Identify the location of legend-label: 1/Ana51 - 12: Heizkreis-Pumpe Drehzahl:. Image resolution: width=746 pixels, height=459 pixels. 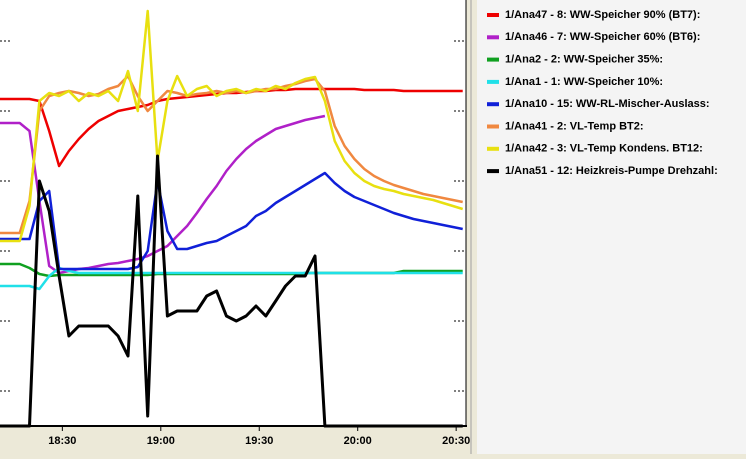
(611, 171).